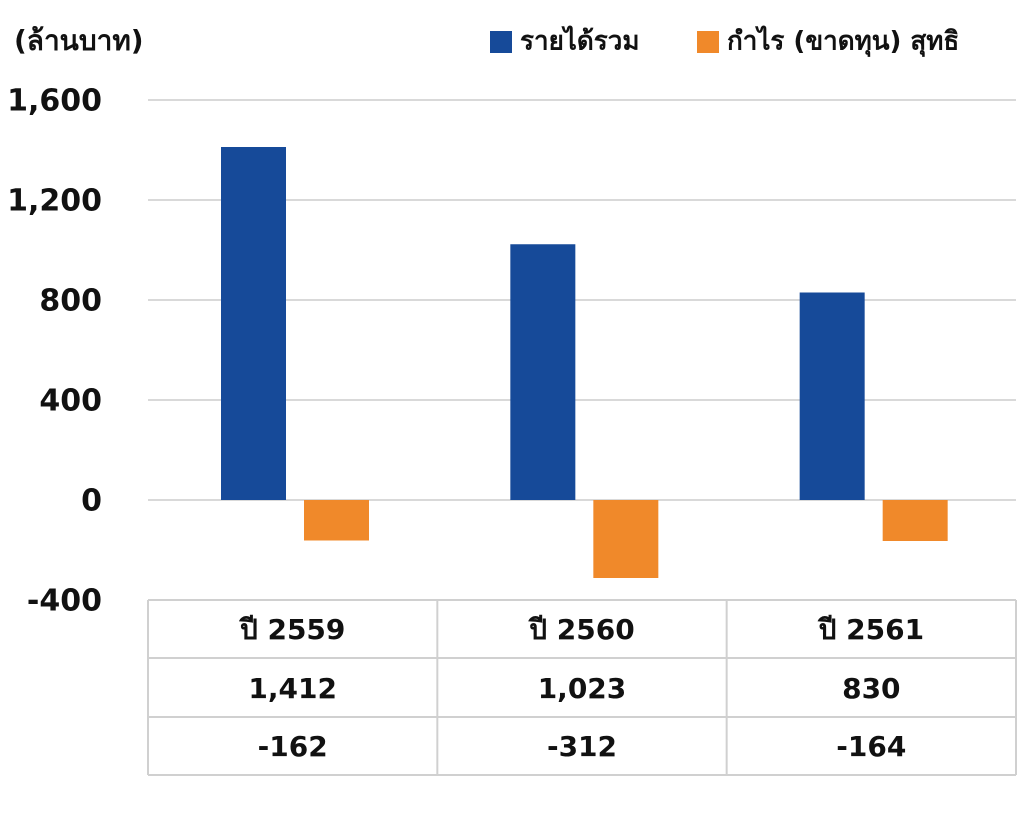  Describe the element at coordinates (871, 746) in the screenshot. I see `table-value: -164` at that location.